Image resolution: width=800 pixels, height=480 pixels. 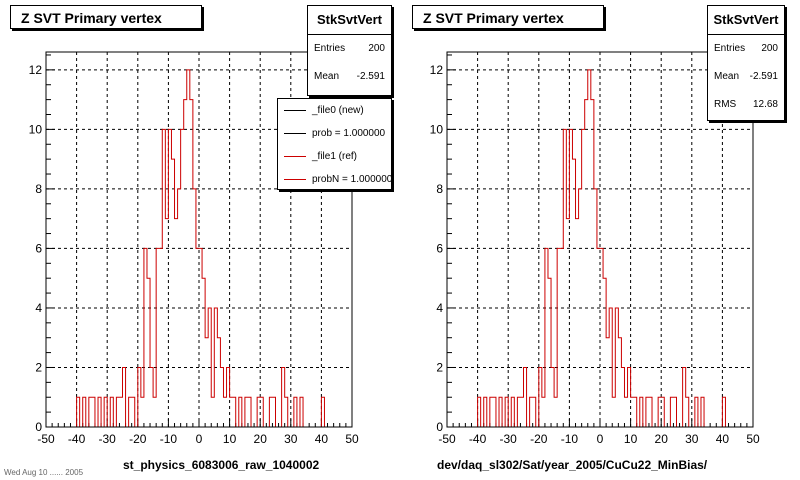 I want to click on right-stats-entries-row: Entries 200, so click(x=746, y=49).